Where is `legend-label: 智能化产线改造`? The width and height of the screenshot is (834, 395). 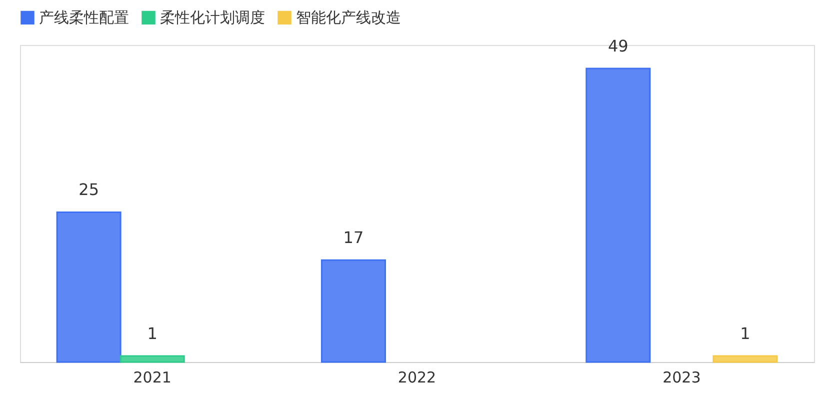 legend-label: 智能化产线改造 is located at coordinates (348, 17).